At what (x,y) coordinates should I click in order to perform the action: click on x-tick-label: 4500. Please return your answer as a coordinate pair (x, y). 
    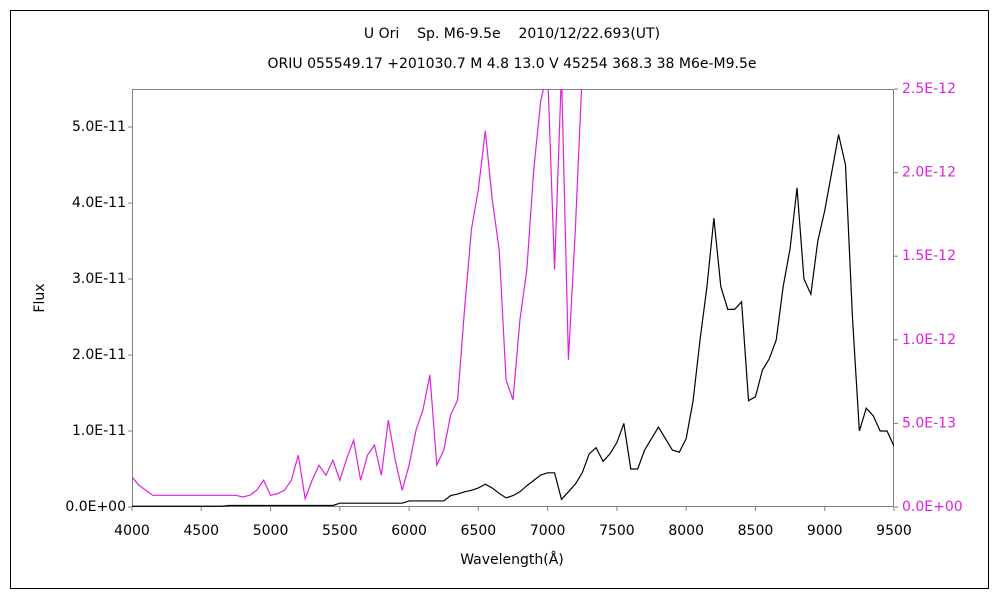
    Looking at the image, I should click on (201, 531).